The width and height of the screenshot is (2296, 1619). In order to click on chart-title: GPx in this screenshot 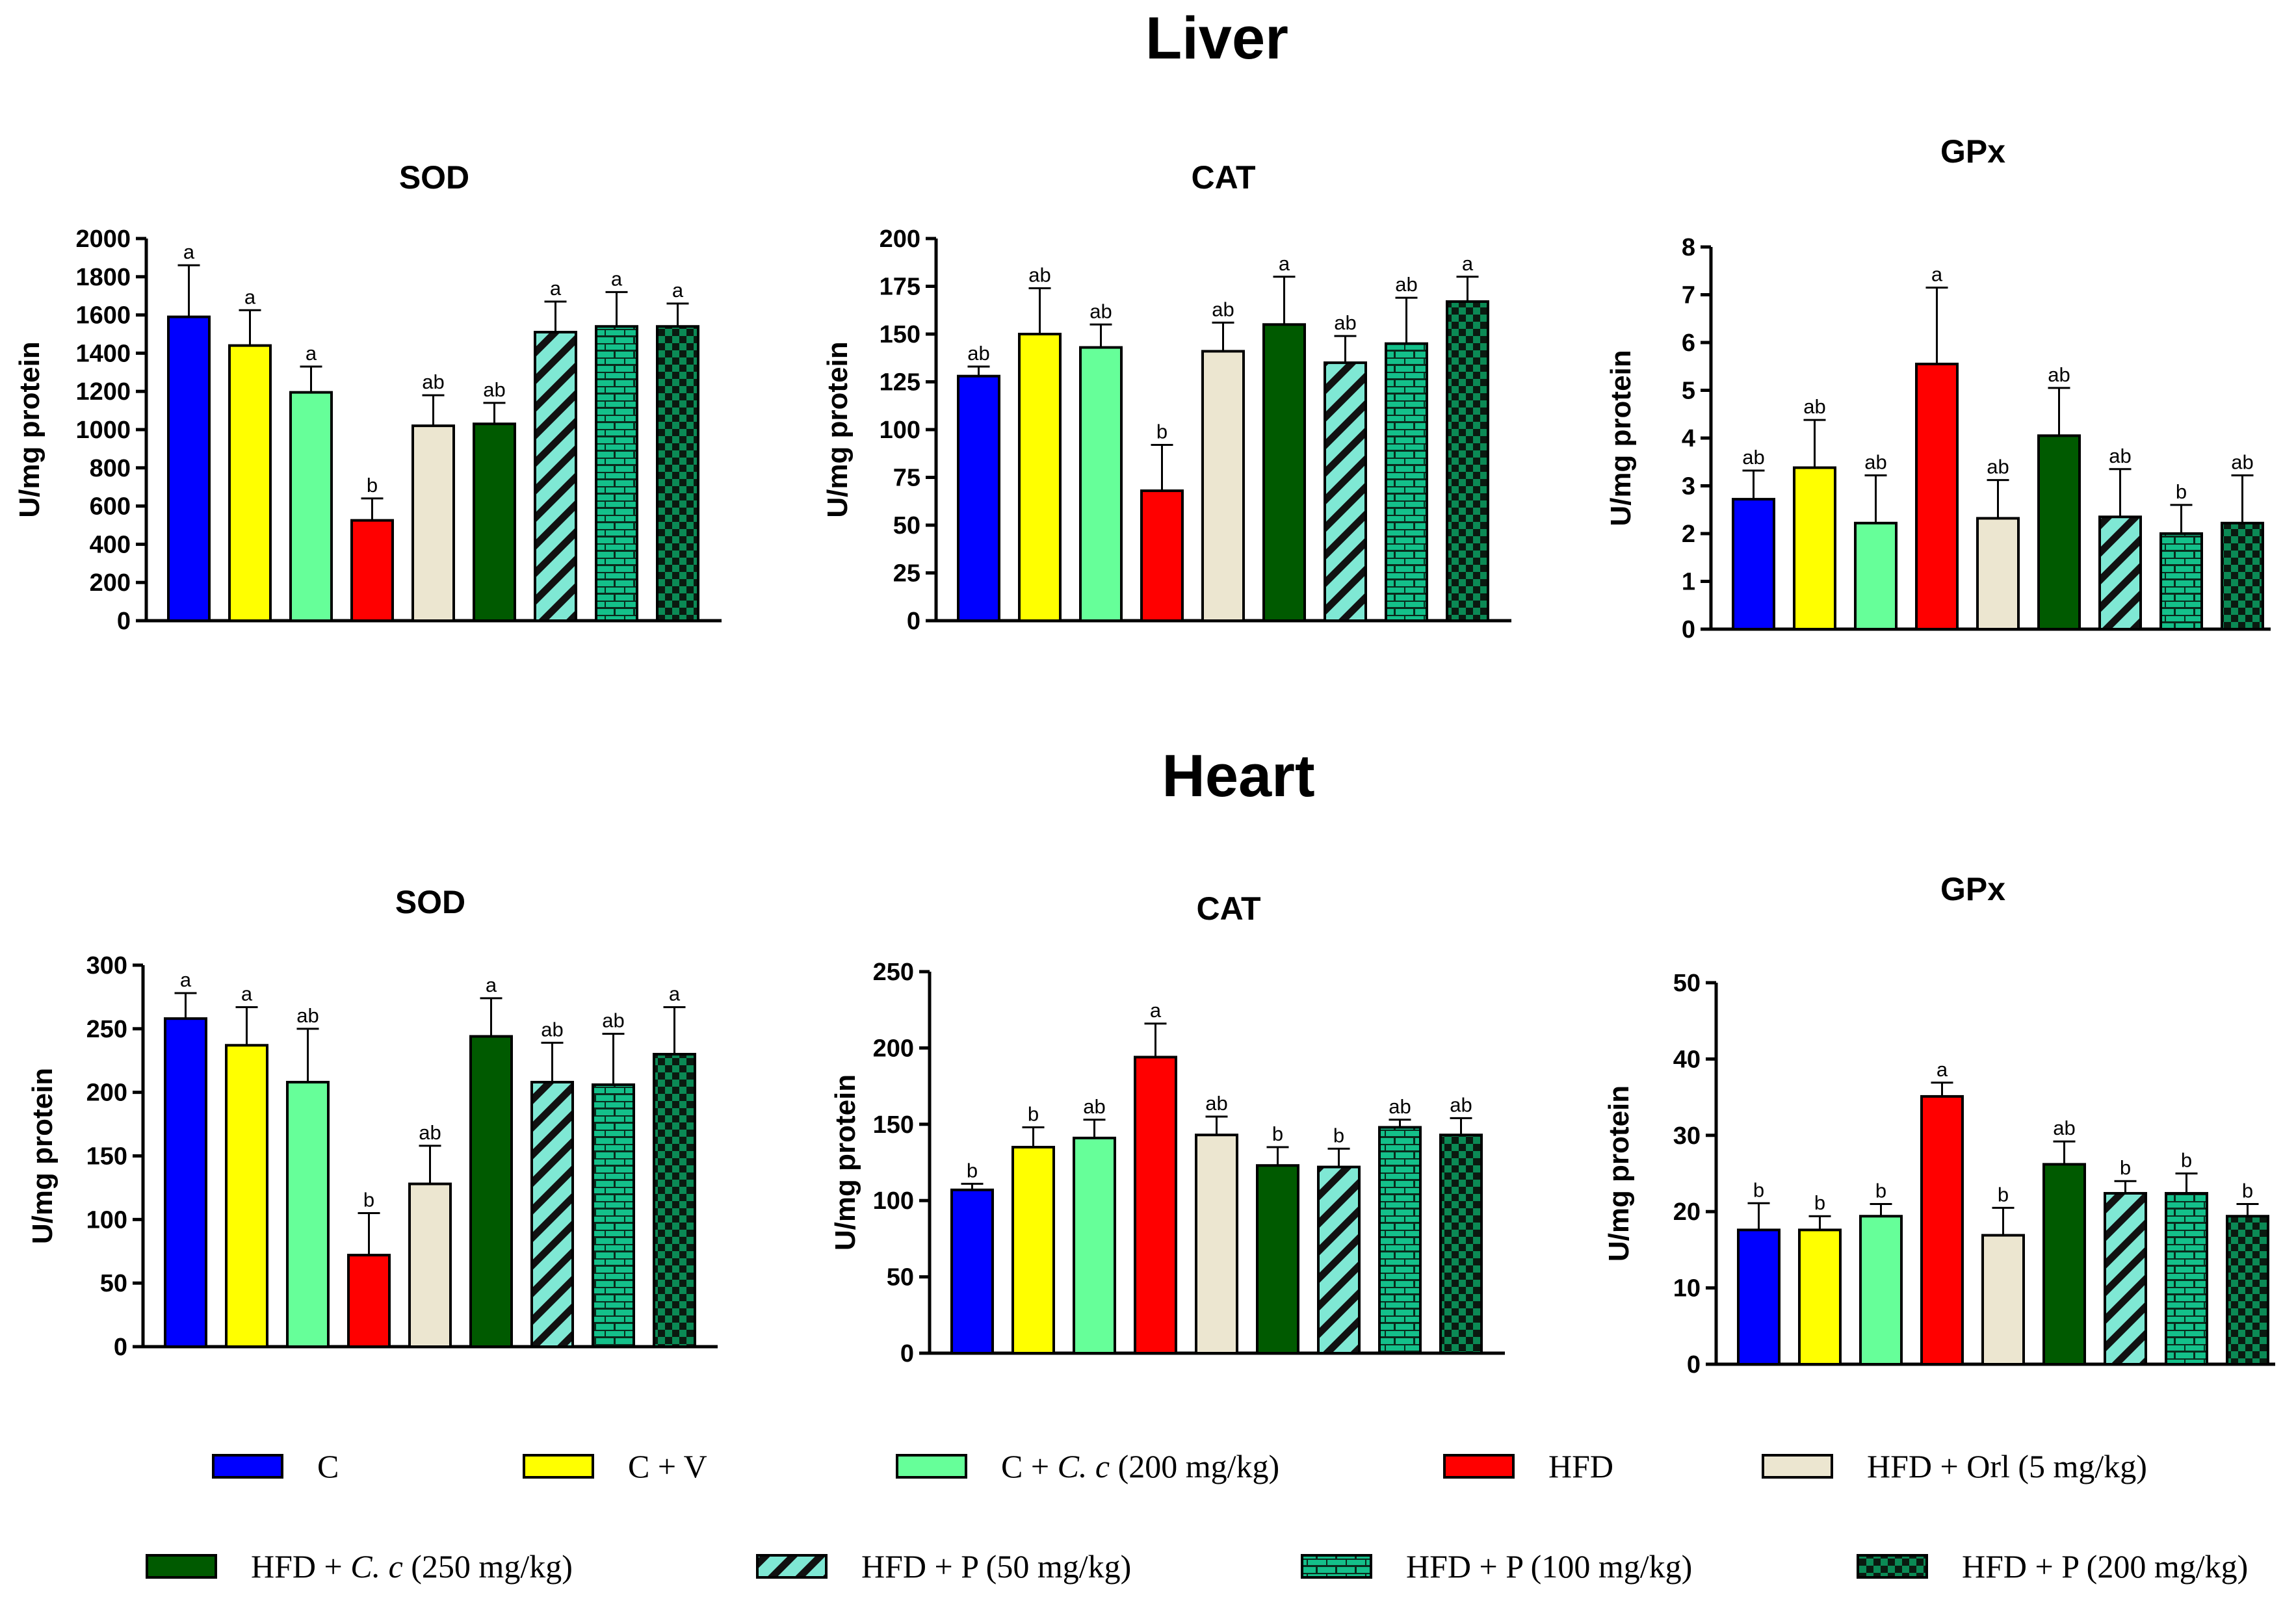, I will do `click(1972, 889)`.